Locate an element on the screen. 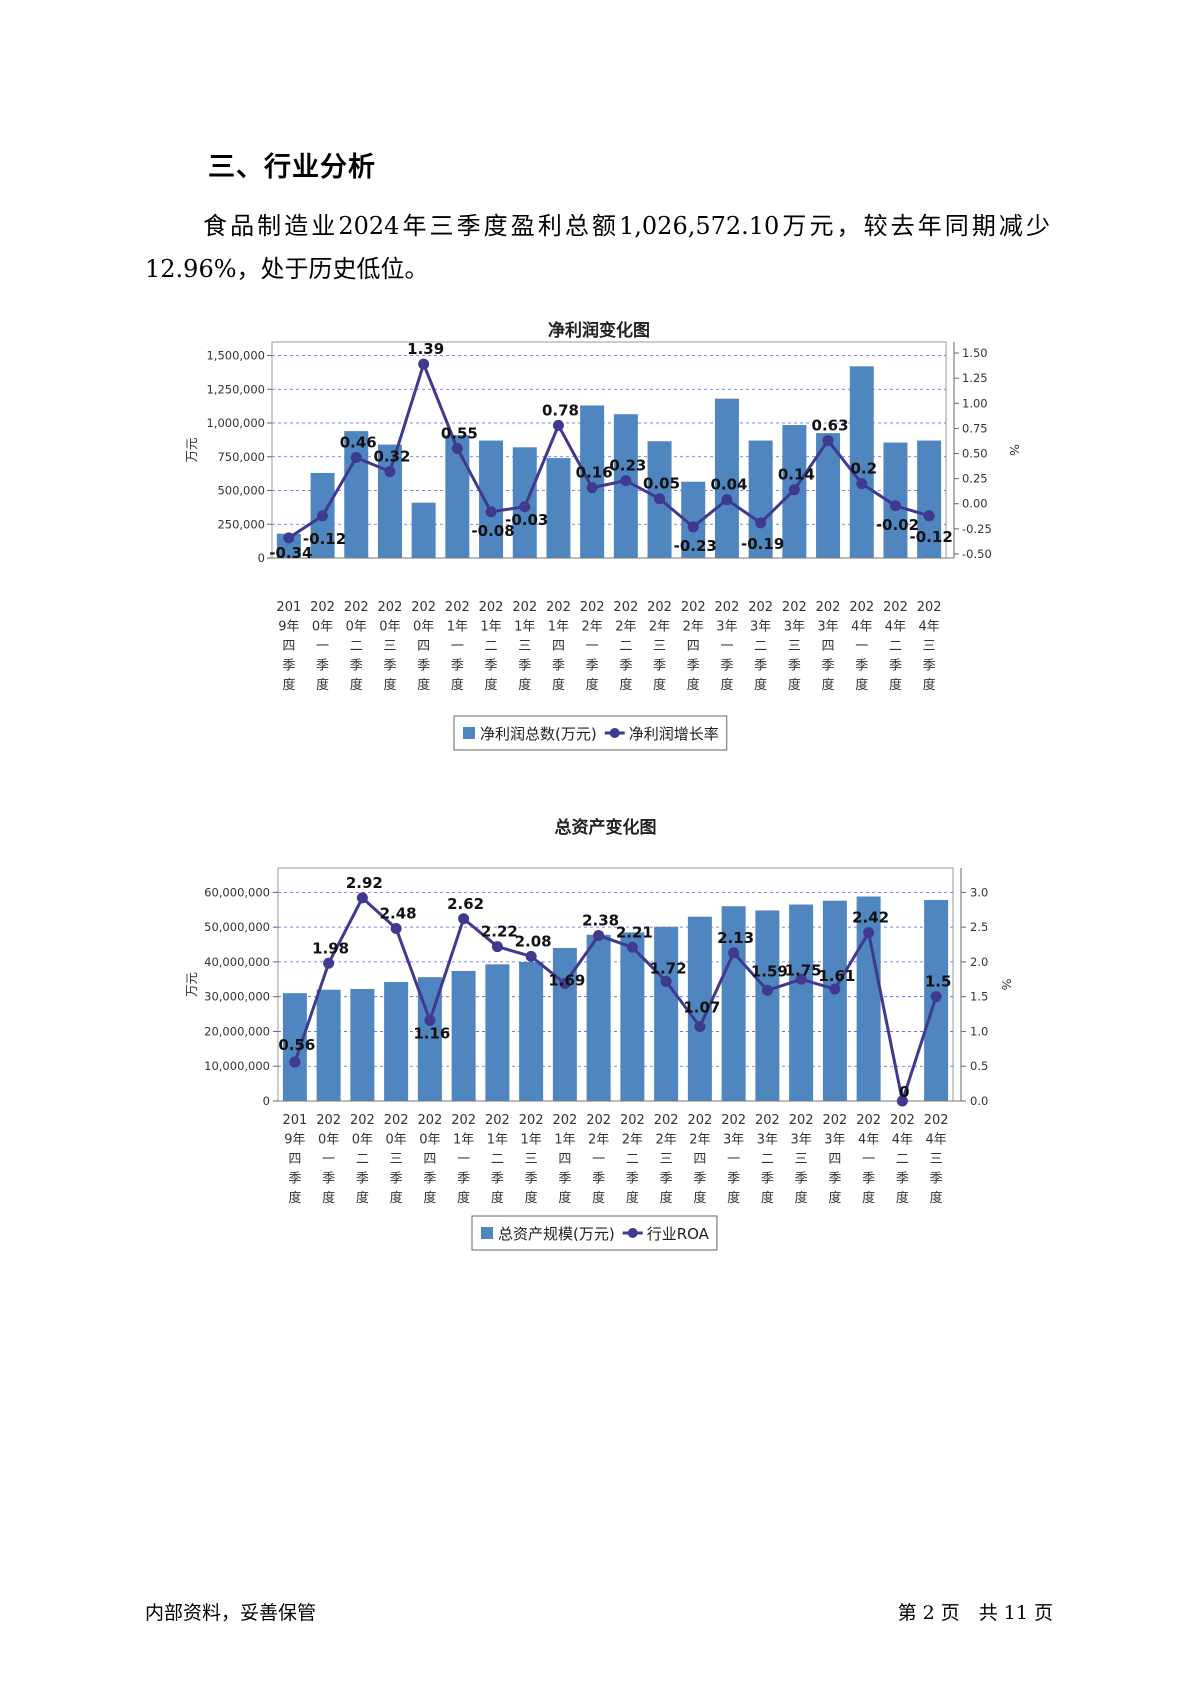 The height and width of the screenshot is (1684, 1191). chart-title: 净利润变化图 is located at coordinates (599, 330).